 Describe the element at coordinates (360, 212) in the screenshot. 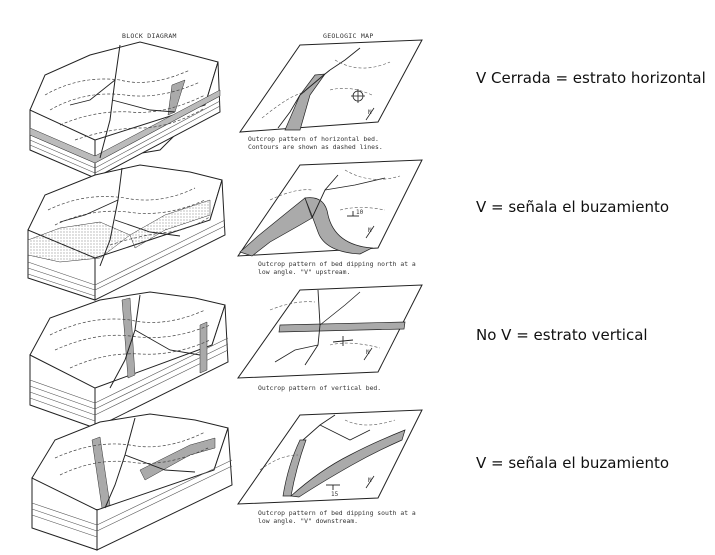

I see `dip-label-north: 10` at that location.